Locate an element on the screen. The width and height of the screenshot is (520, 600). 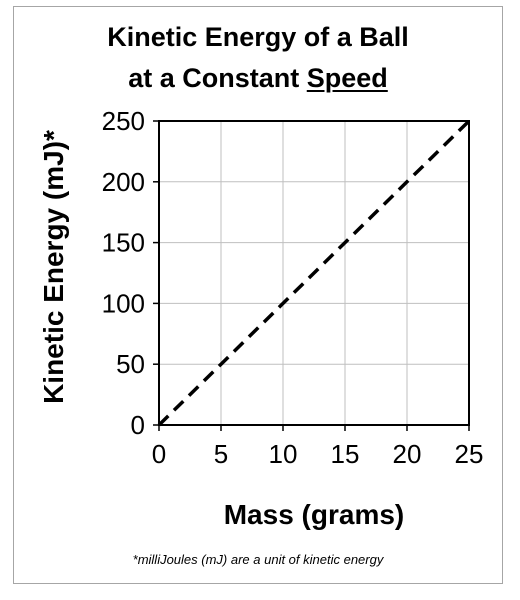
chart-title-text-2: at a Constant is located at coordinates (217, 78).